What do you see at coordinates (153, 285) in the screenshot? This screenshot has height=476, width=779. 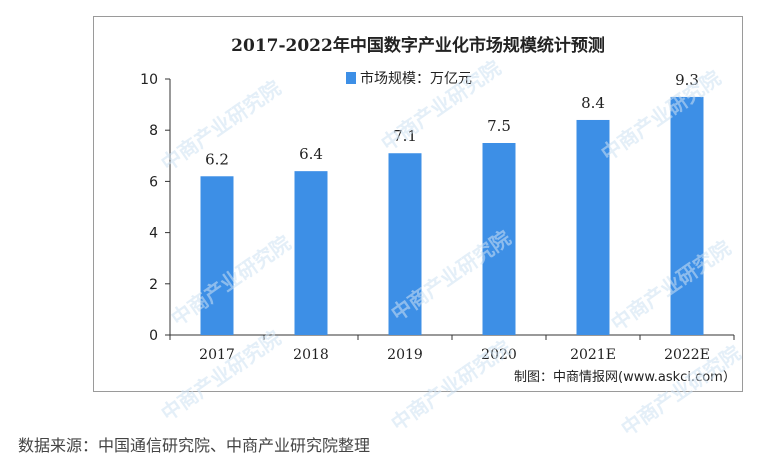 I see `y-tick-label: 2` at bounding box center [153, 285].